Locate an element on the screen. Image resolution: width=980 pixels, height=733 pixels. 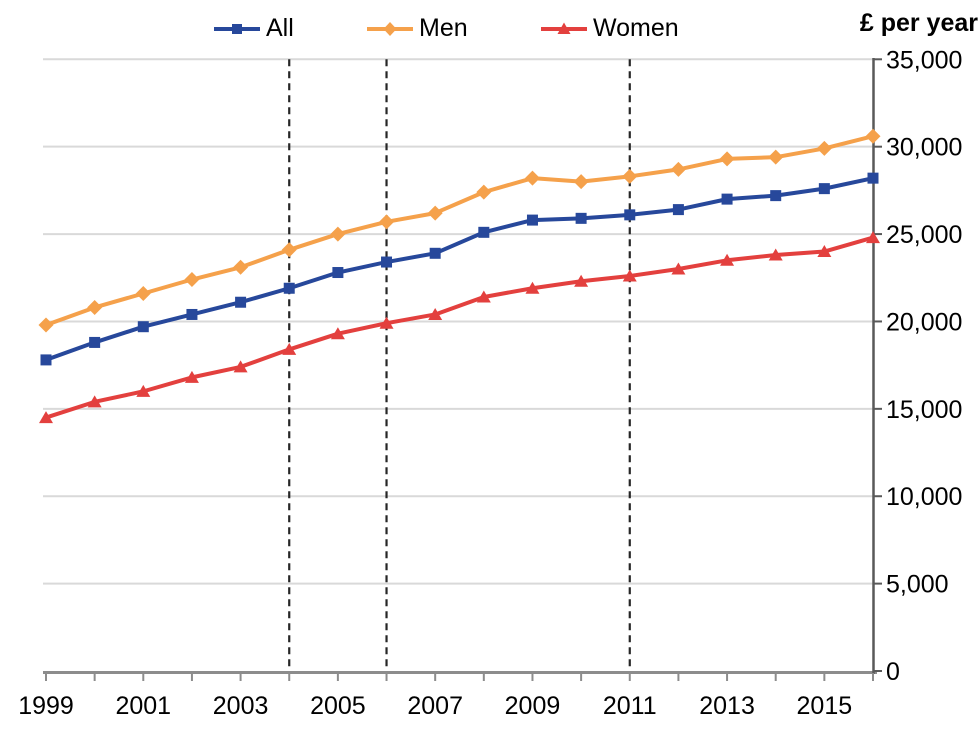
marker-women-2008 is located at coordinates (483, 296).